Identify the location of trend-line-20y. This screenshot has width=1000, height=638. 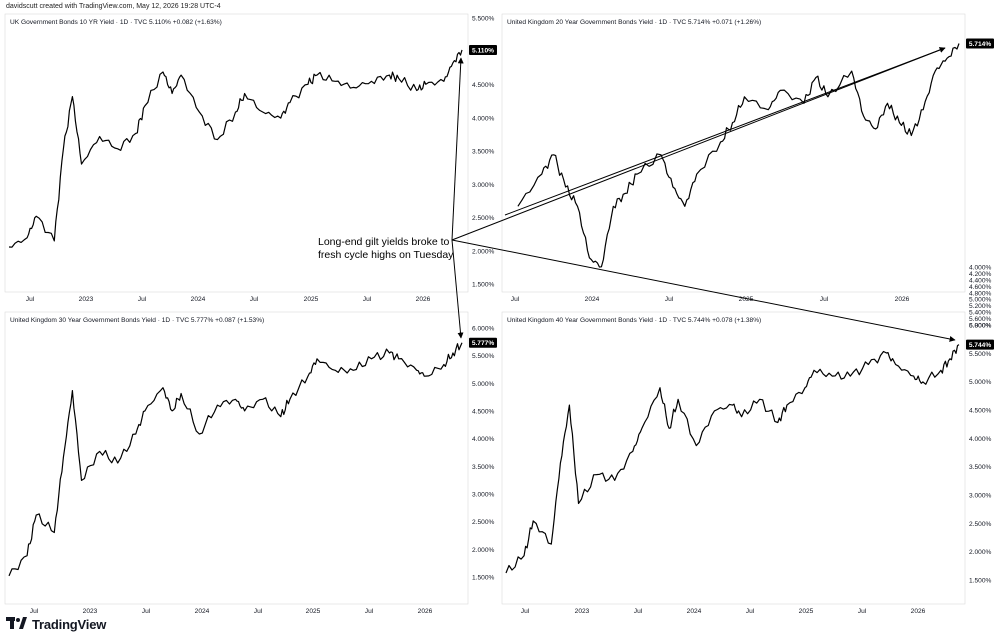
(725, 131).